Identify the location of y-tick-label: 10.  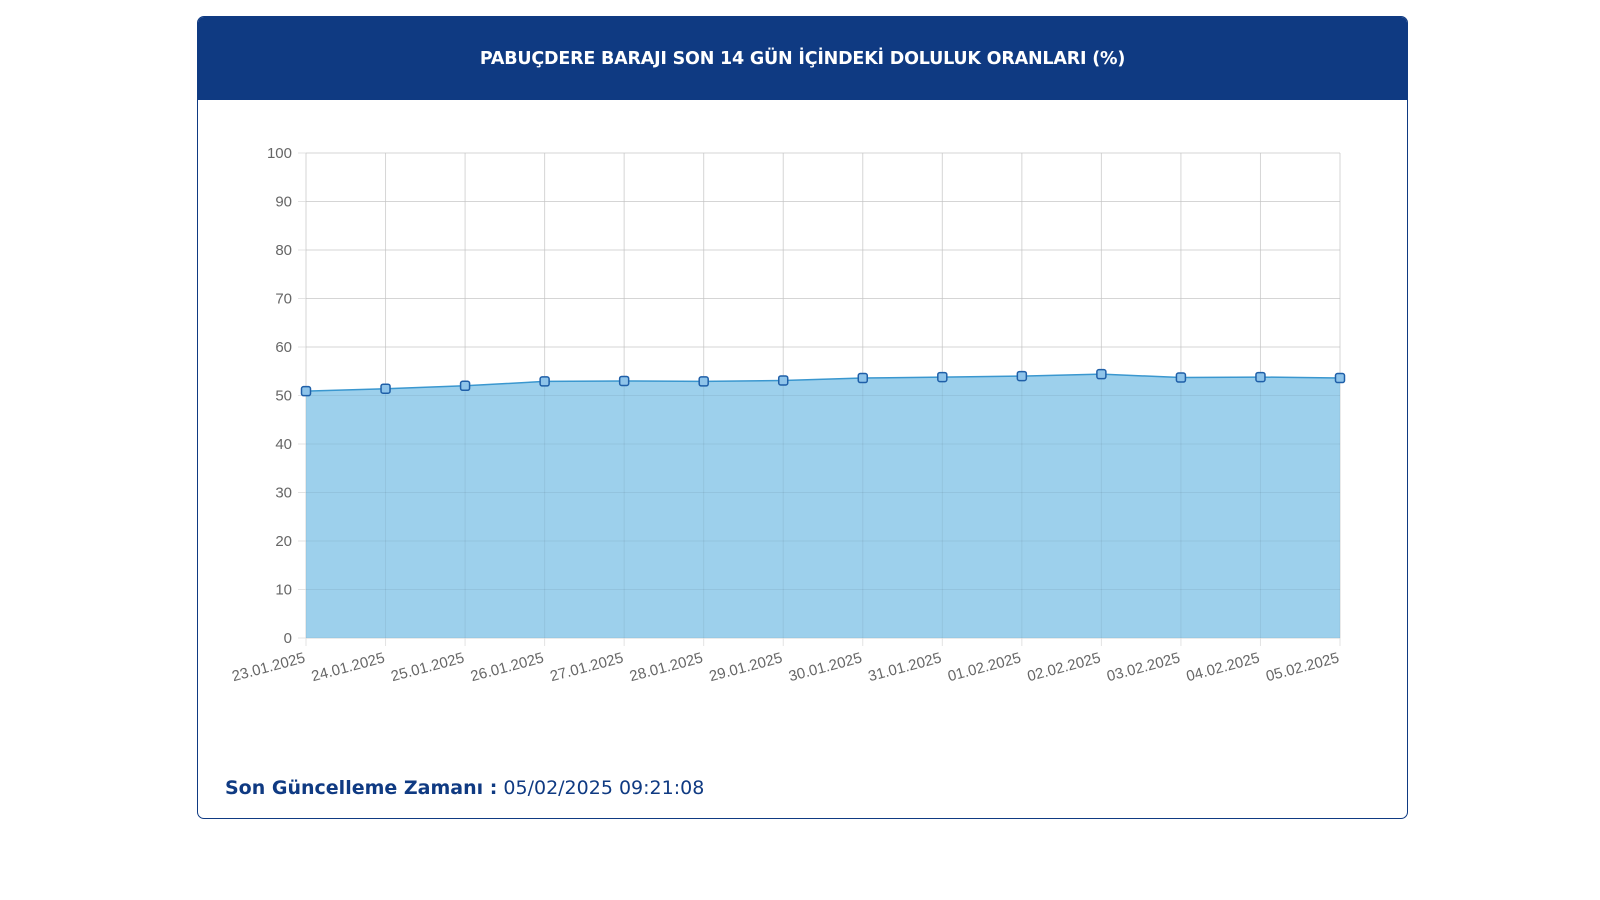
(283, 590).